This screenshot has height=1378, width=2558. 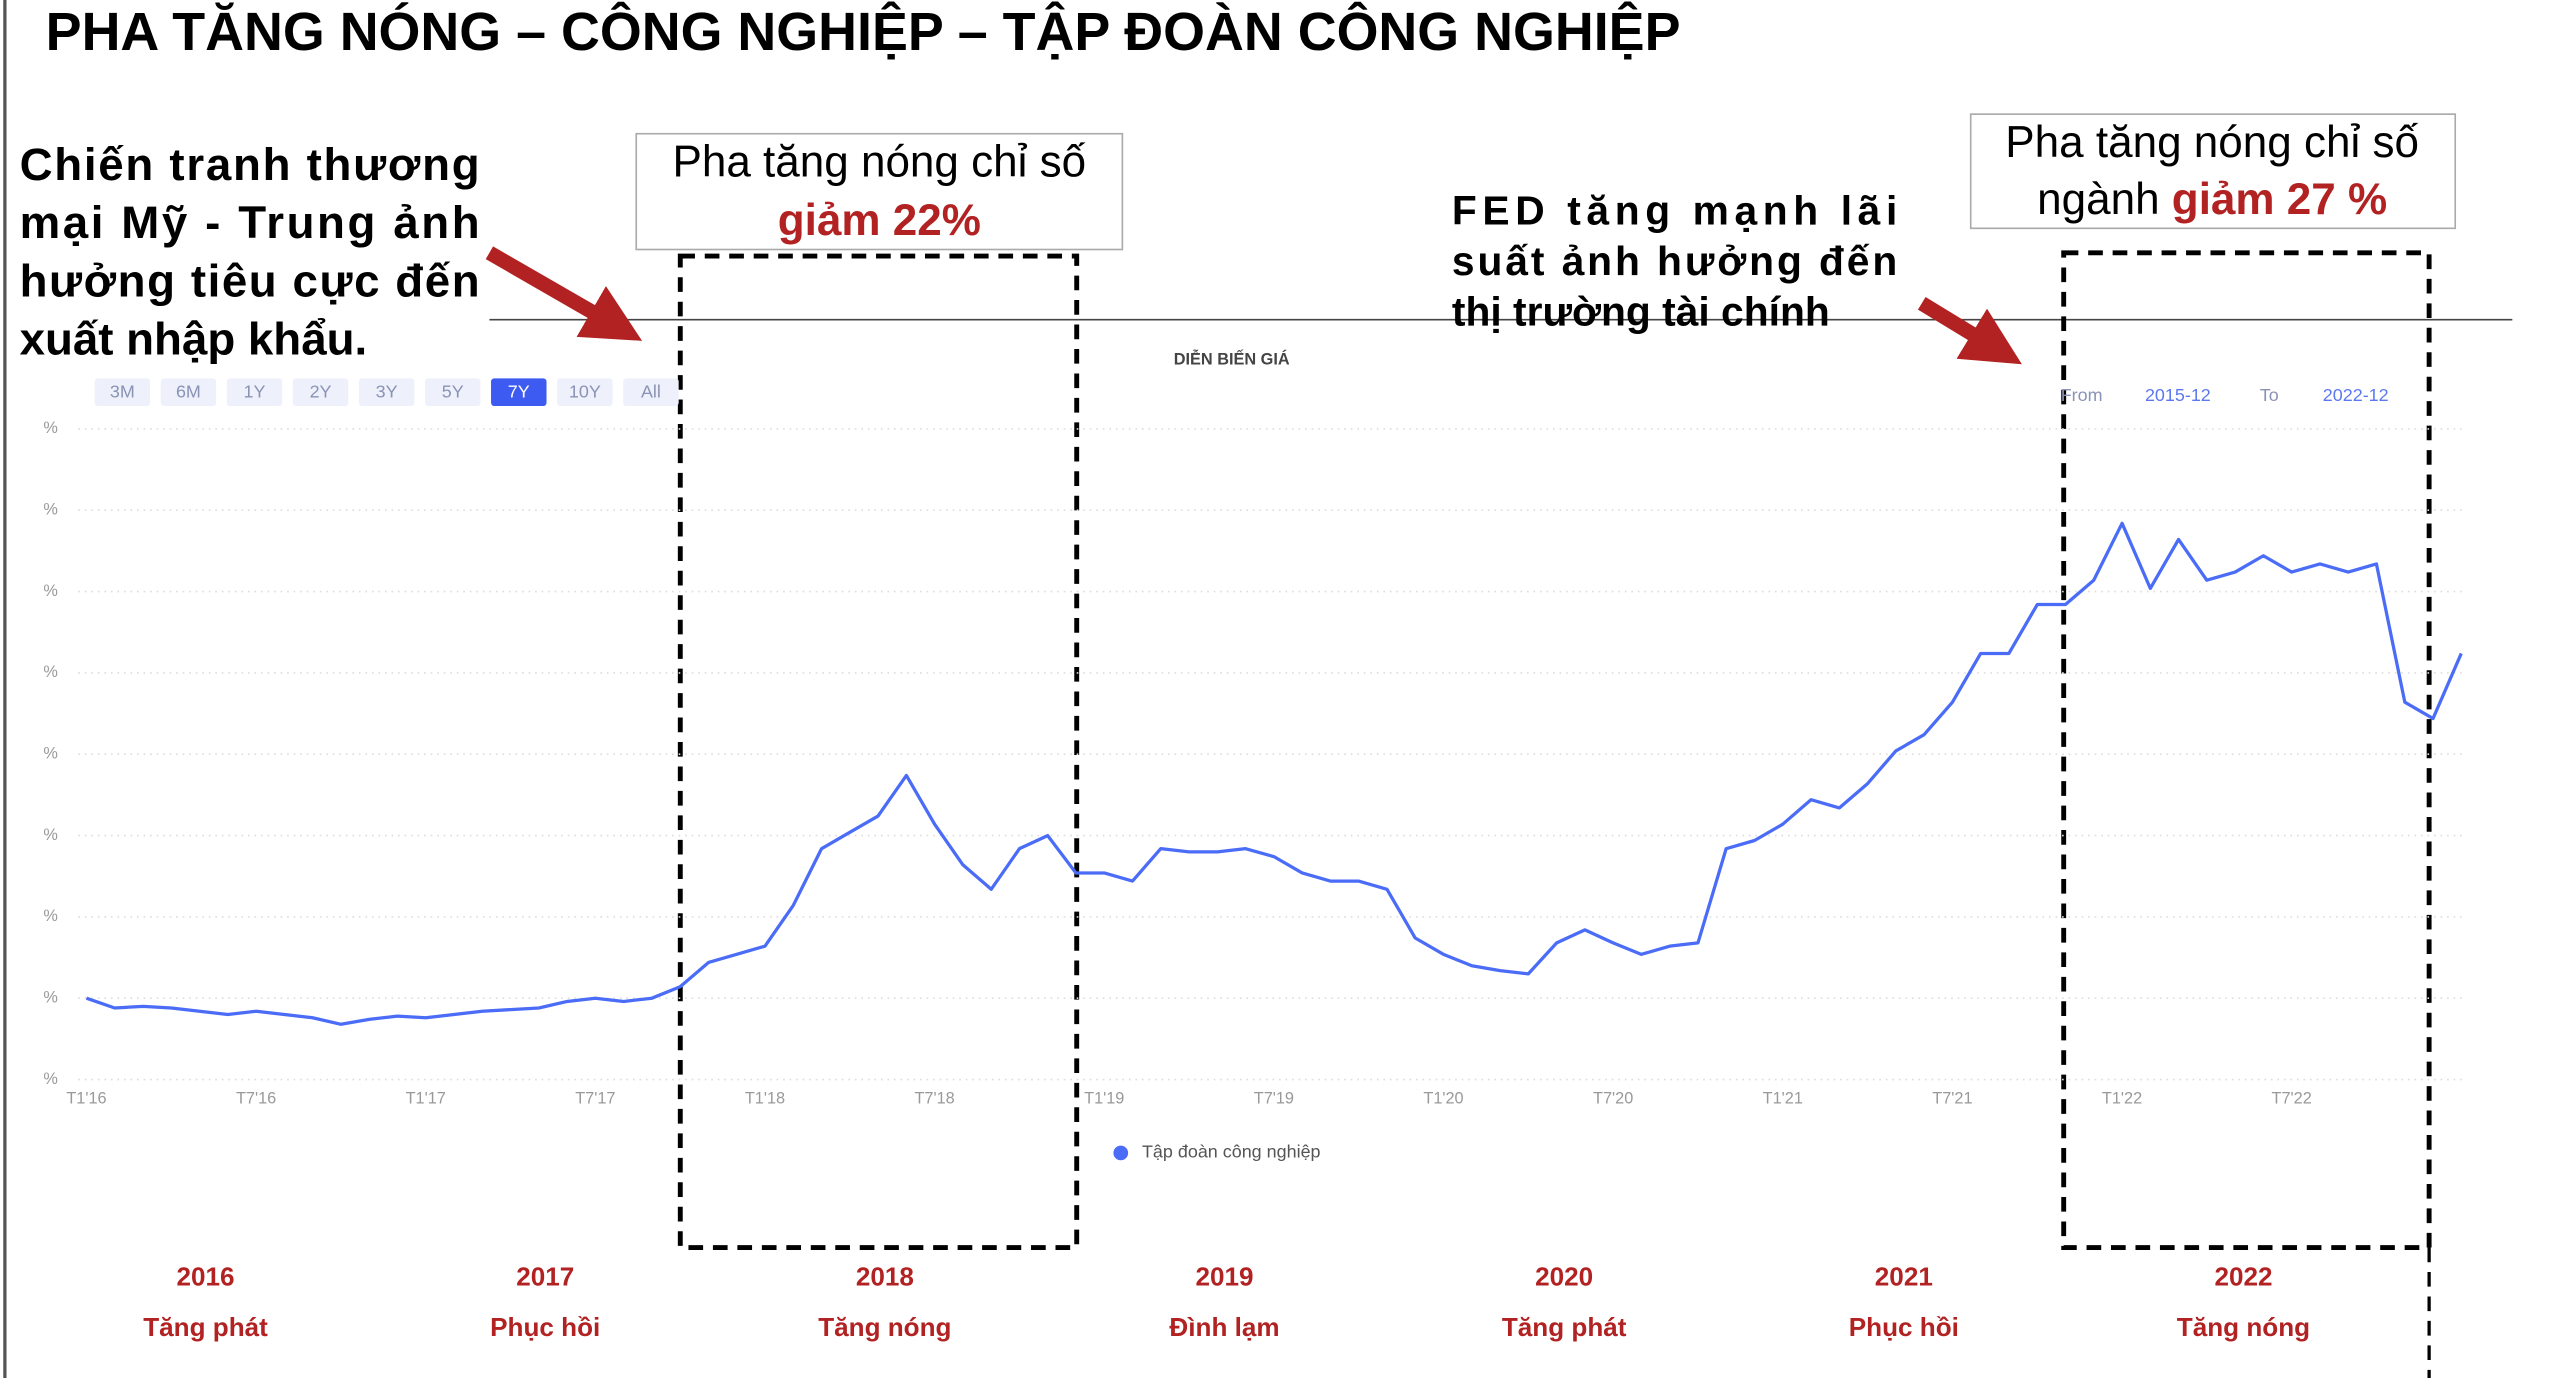 What do you see at coordinates (250, 222) in the screenshot?
I see `note-line: mại Mỹ - Trung ảnh` at bounding box center [250, 222].